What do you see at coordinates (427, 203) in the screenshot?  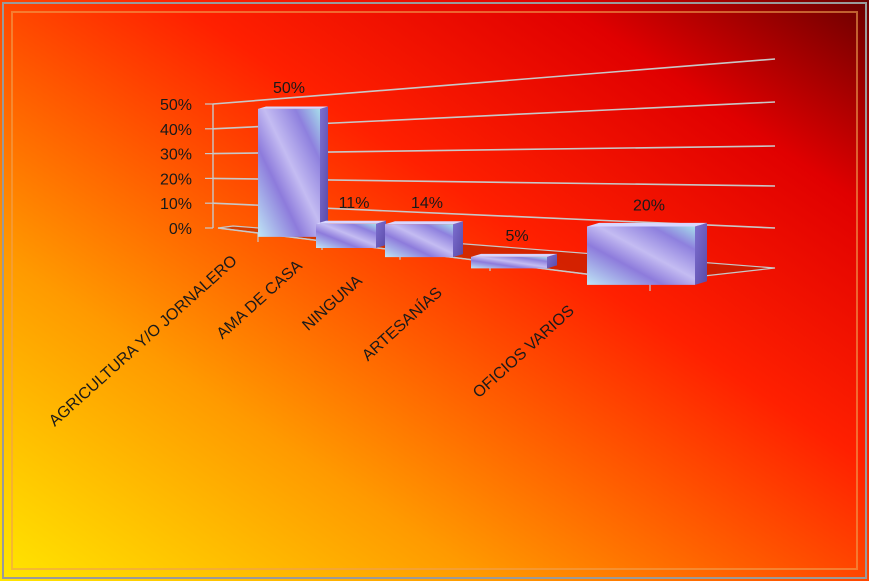 I see `data-label: 14%` at bounding box center [427, 203].